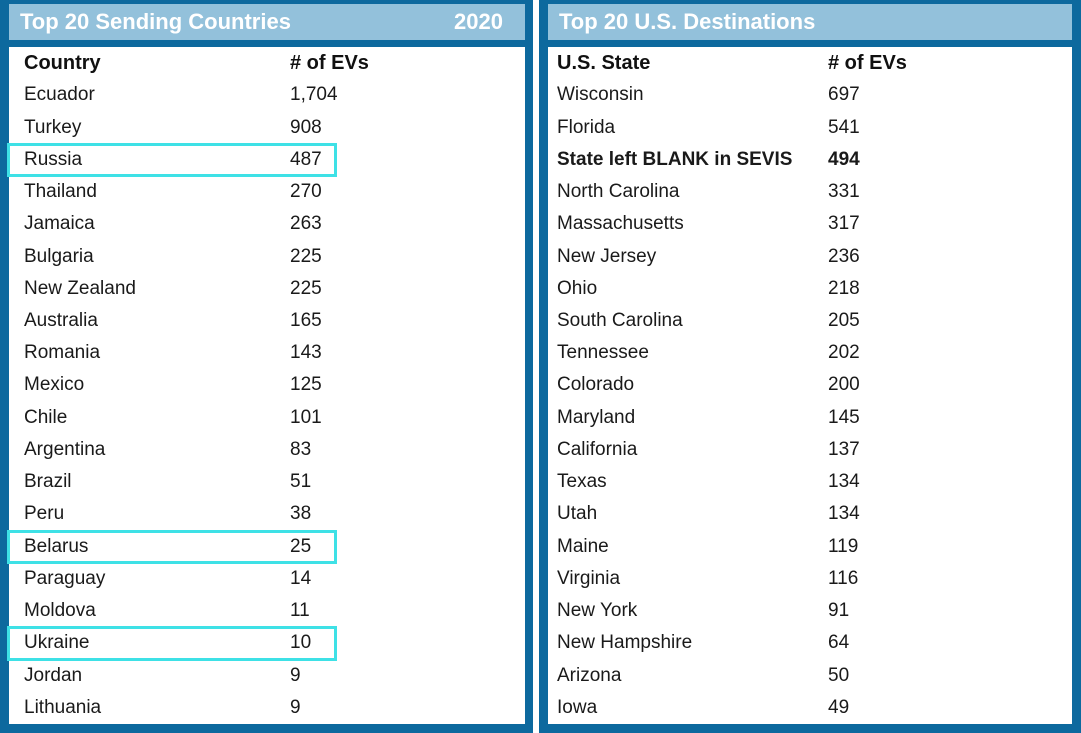 Image resolution: width=1081 pixels, height=733 pixels. What do you see at coordinates (306, 127) in the screenshot?
I see `row-value: 908` at bounding box center [306, 127].